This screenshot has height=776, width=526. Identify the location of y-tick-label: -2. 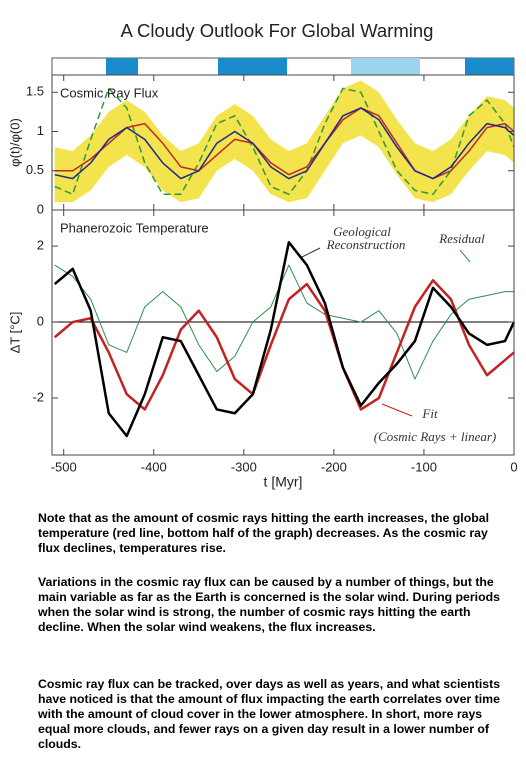
(38, 396).